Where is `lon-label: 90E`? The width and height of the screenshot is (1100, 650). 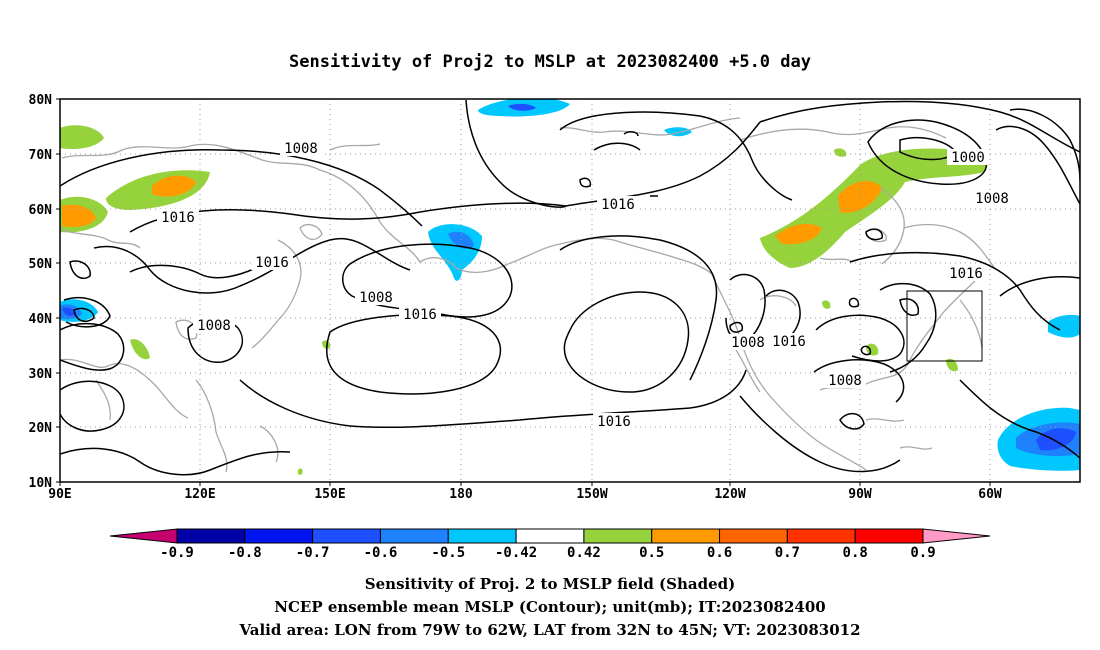
lon-label: 90E is located at coordinates (59, 494).